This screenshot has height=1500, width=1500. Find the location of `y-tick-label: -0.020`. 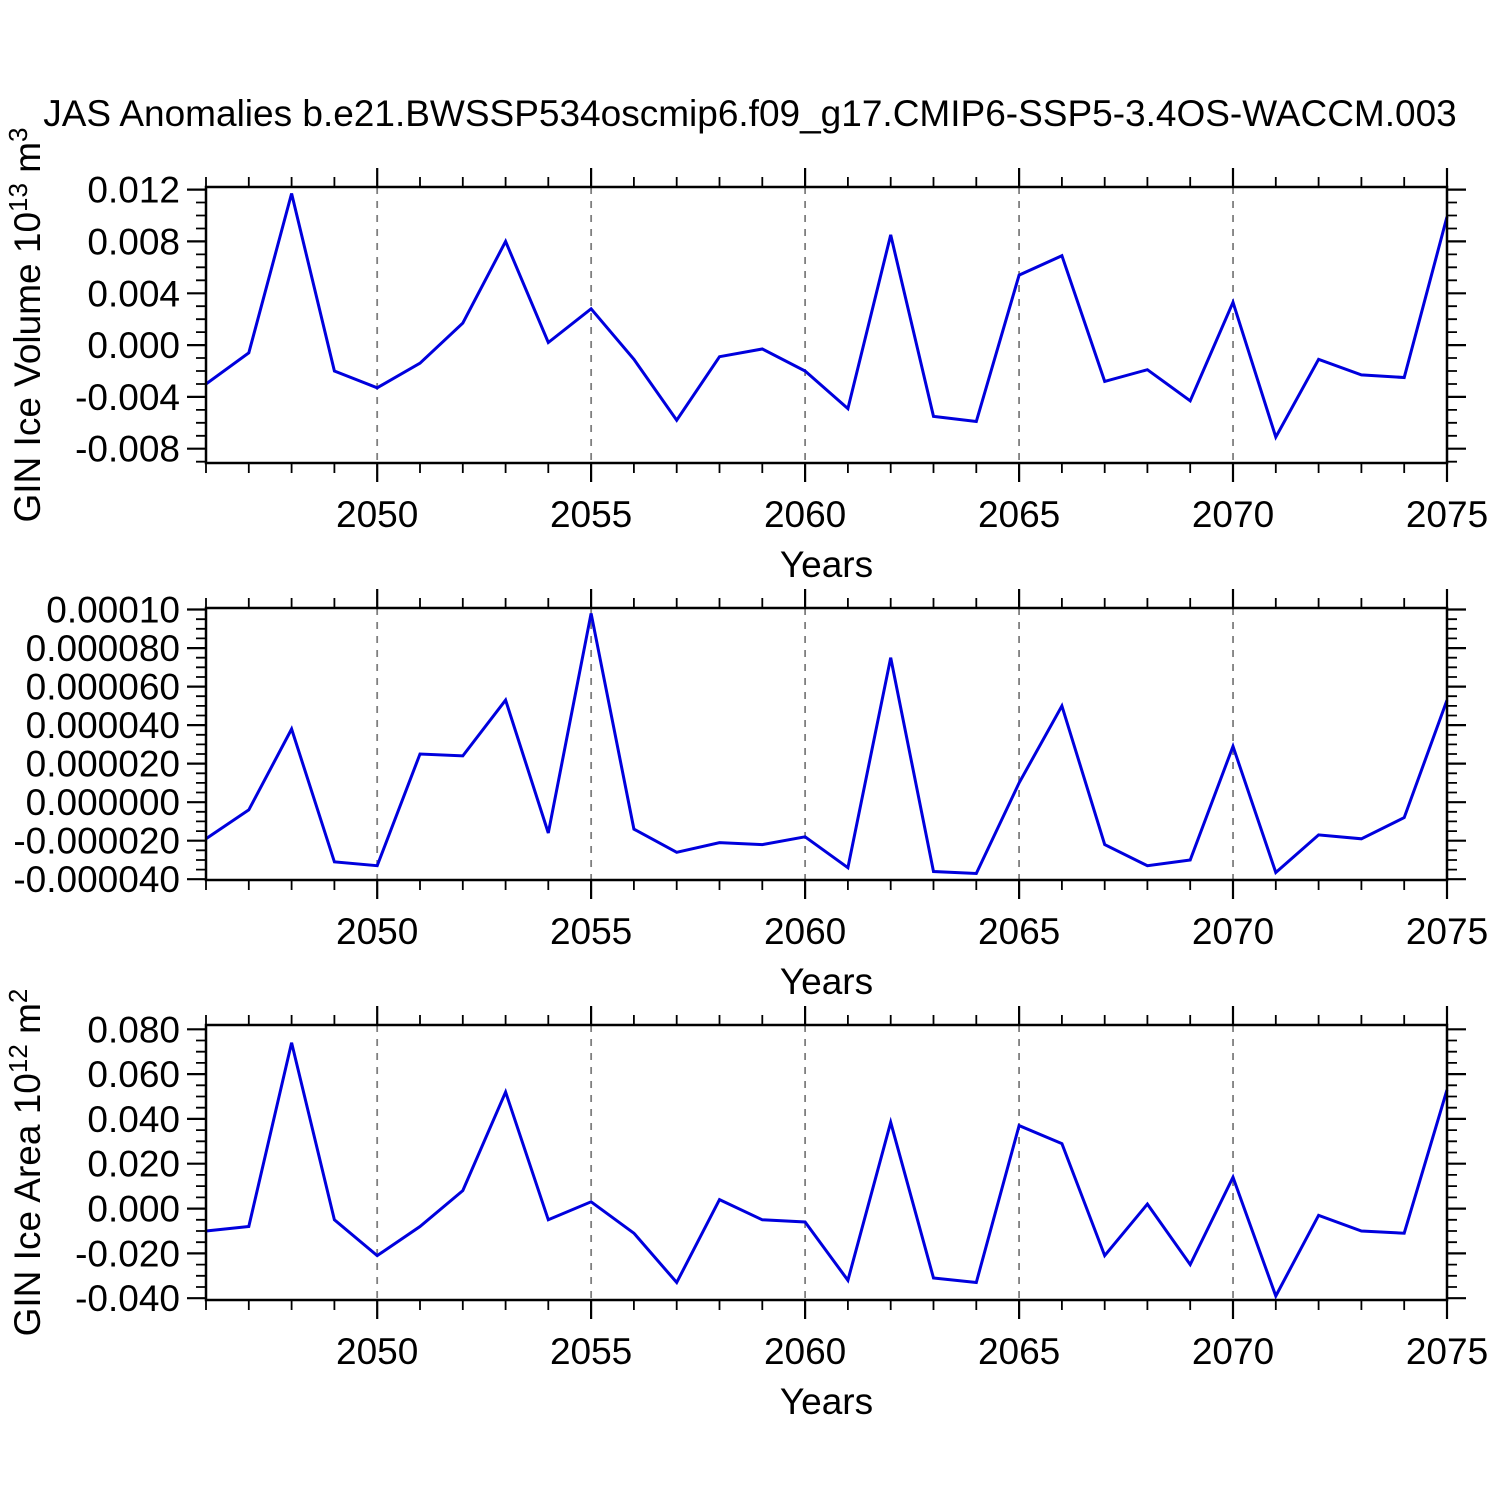

y-tick-label: -0.020 is located at coordinates (127, 1253).